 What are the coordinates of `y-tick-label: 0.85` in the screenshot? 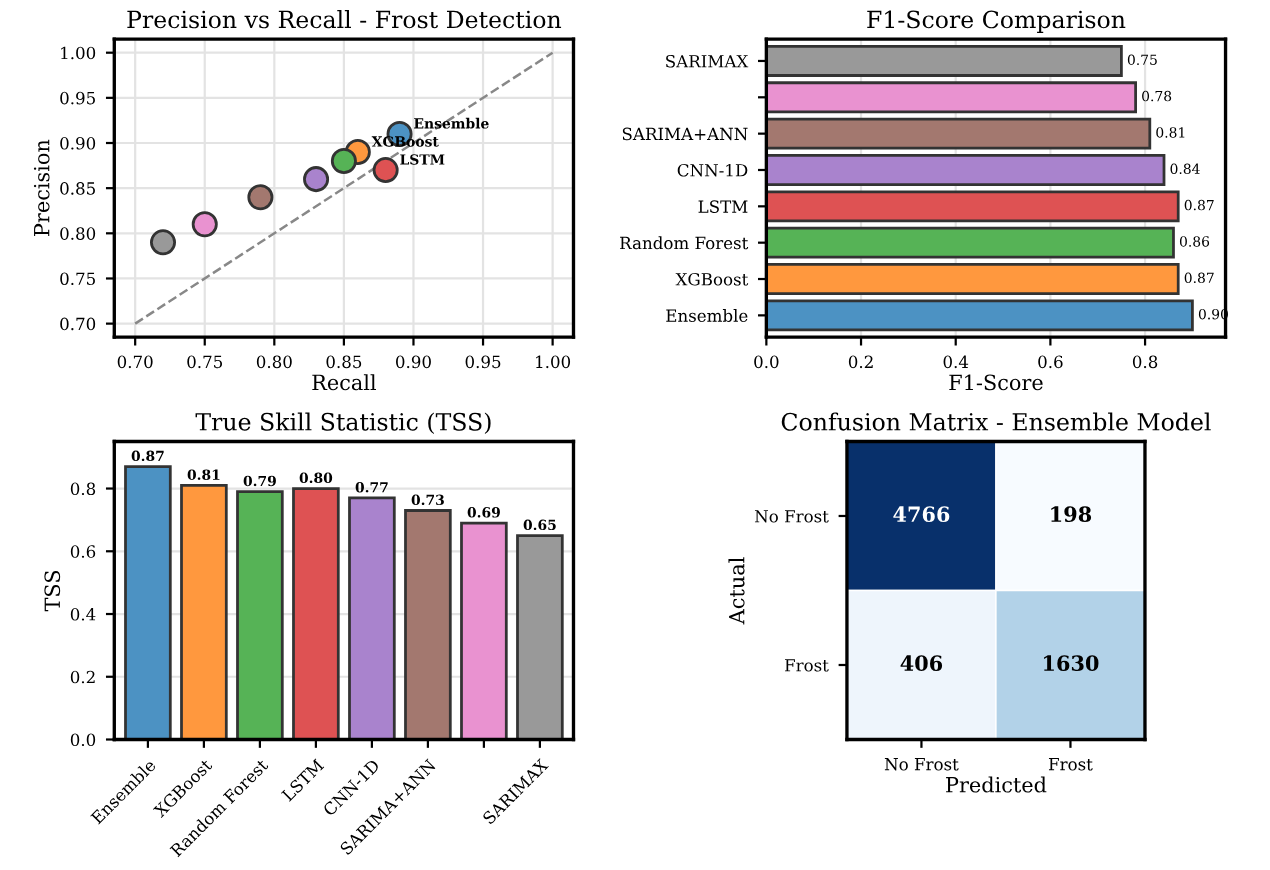 It's located at (77, 188).